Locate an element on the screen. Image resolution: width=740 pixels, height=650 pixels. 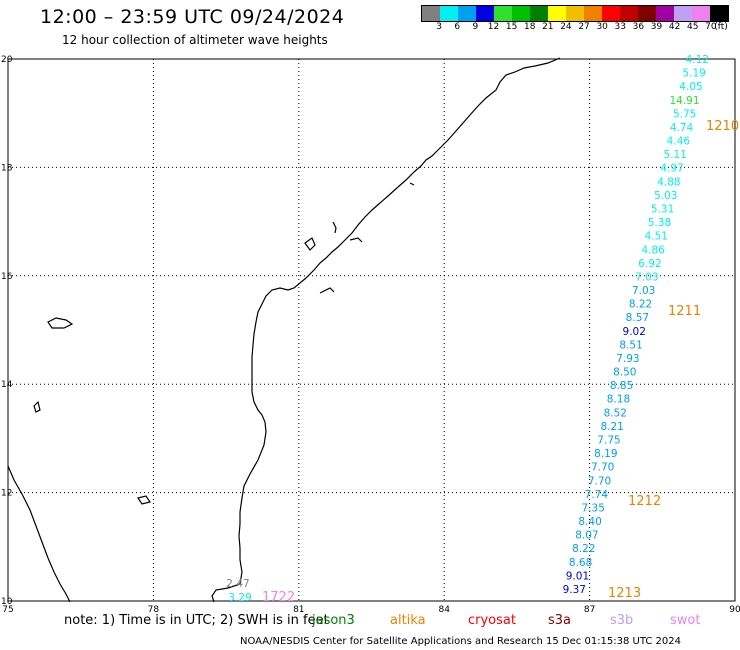
legend-unit: (ft) is located at coordinates (721, 27).